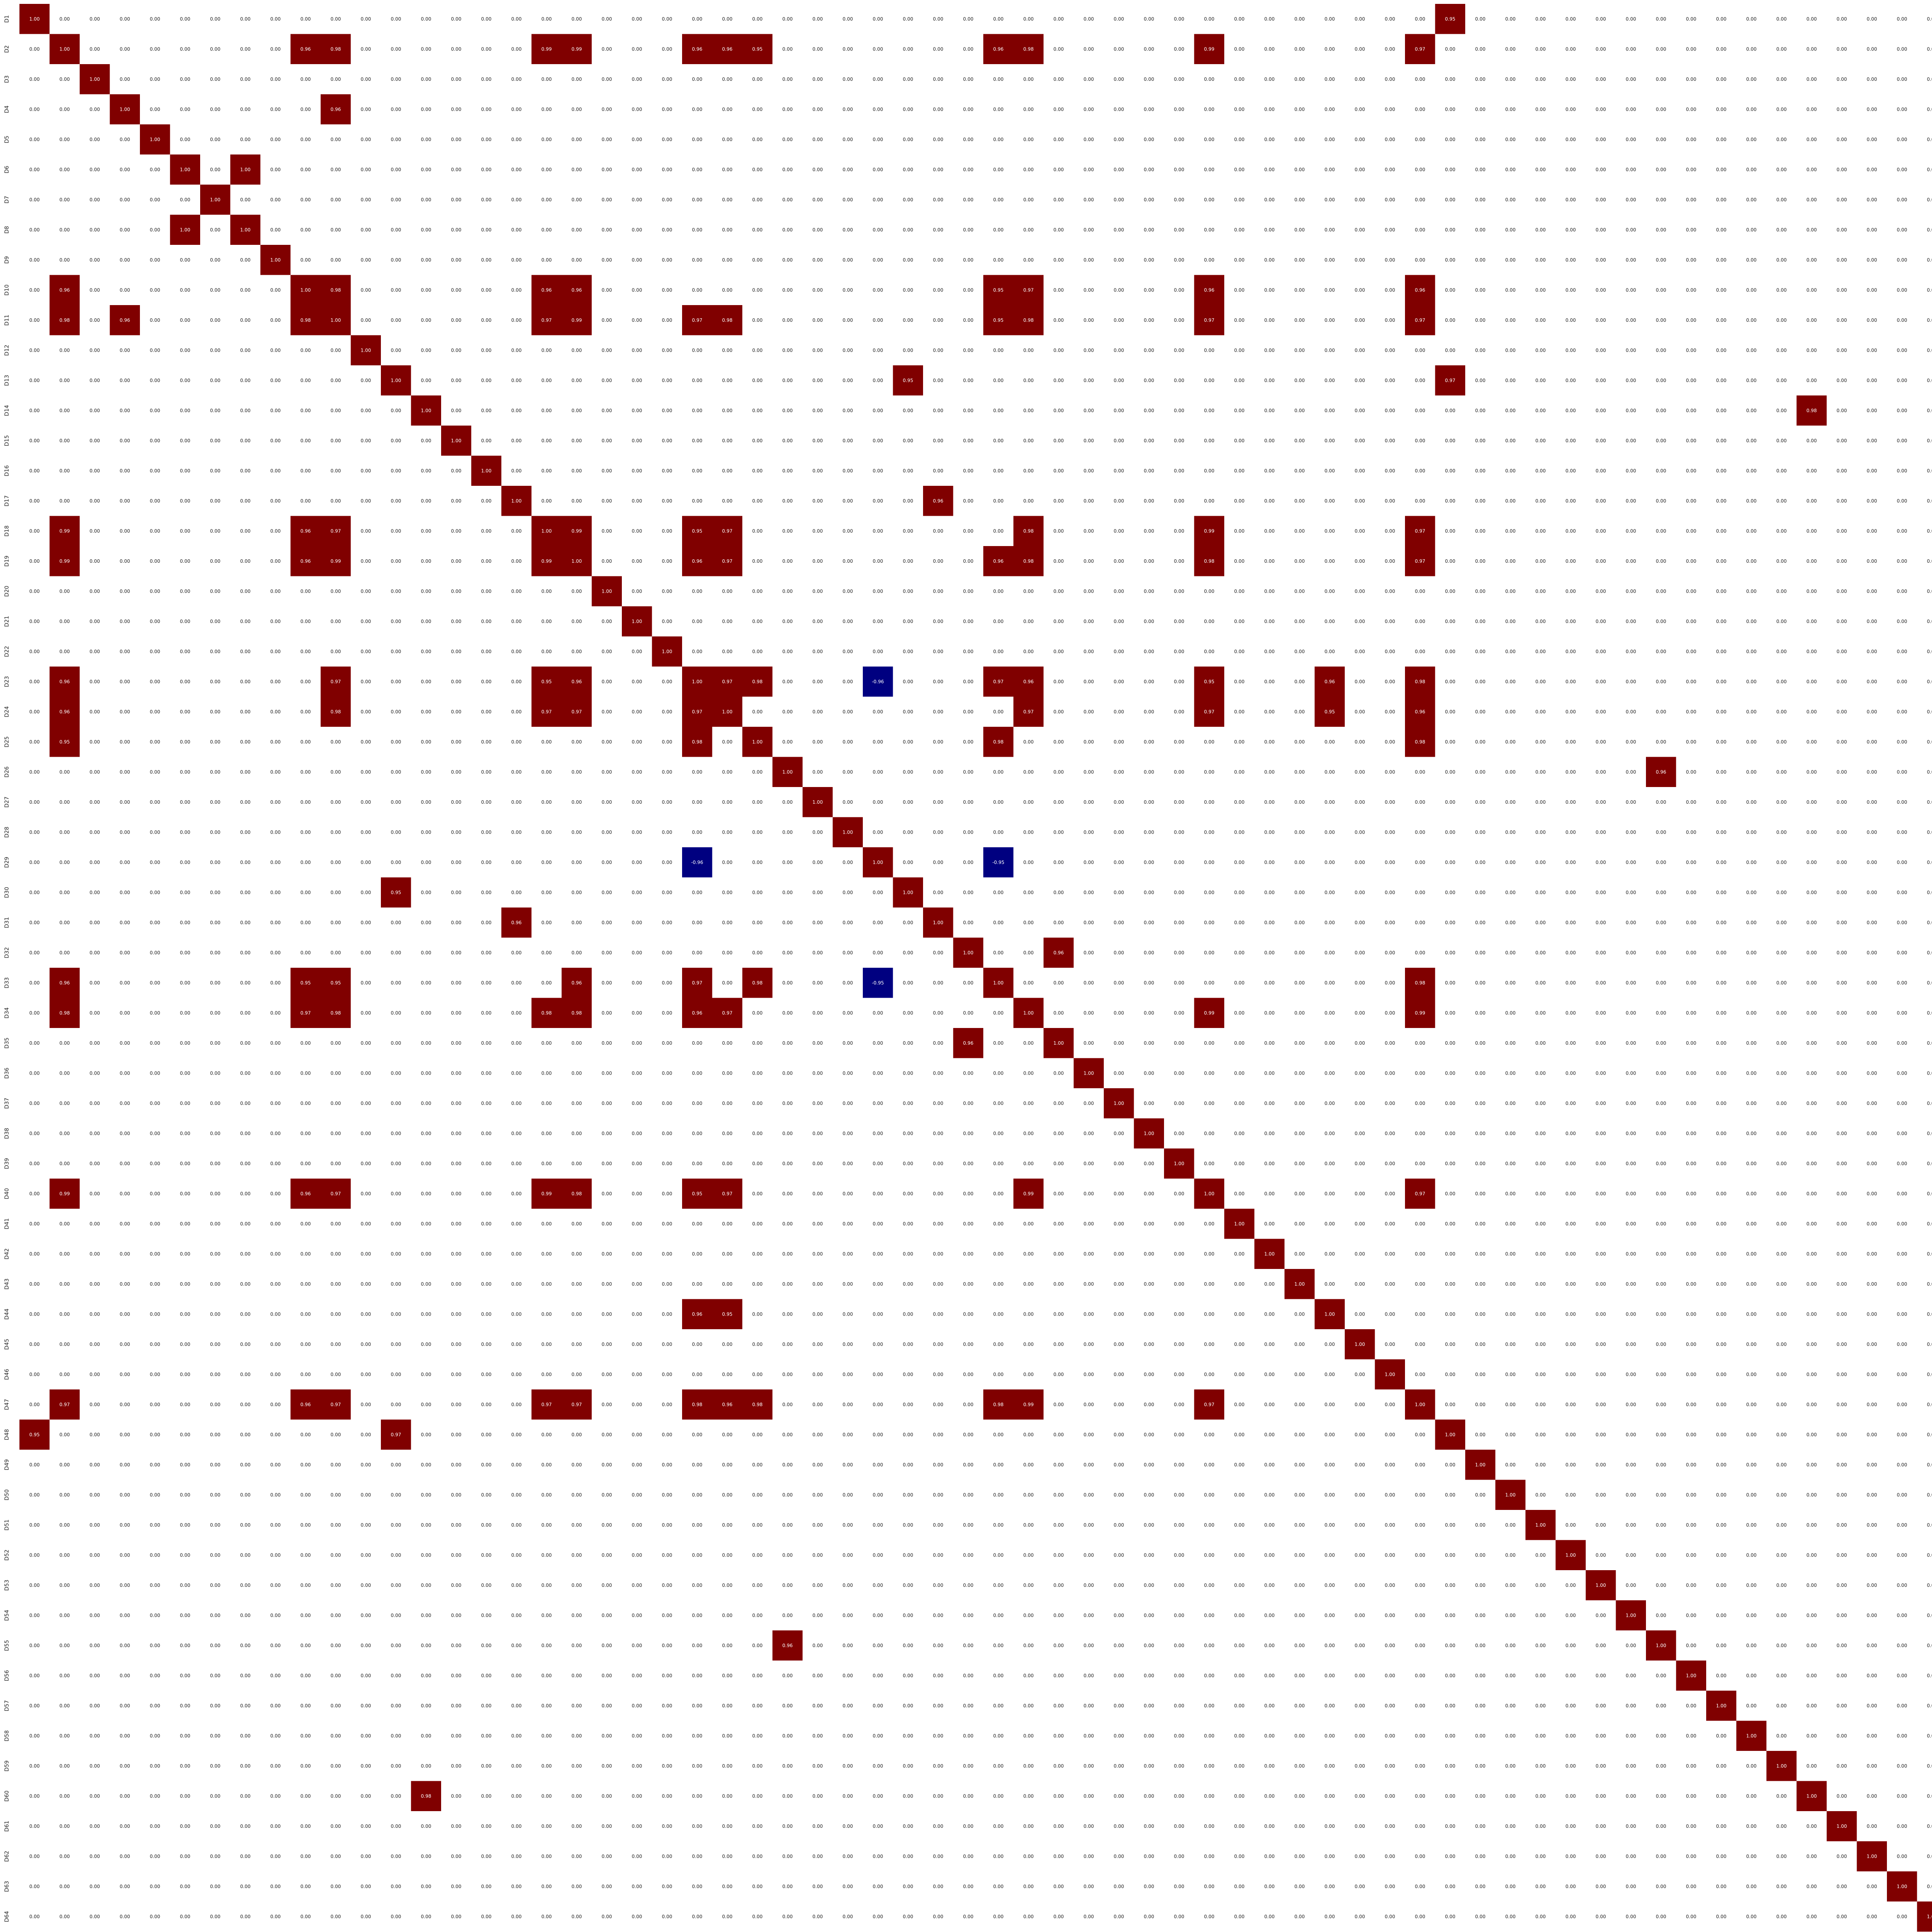 Image resolution: width=1932 pixels, height=1932 pixels. I want to click on y-tick-label: D12, so click(7, 351).